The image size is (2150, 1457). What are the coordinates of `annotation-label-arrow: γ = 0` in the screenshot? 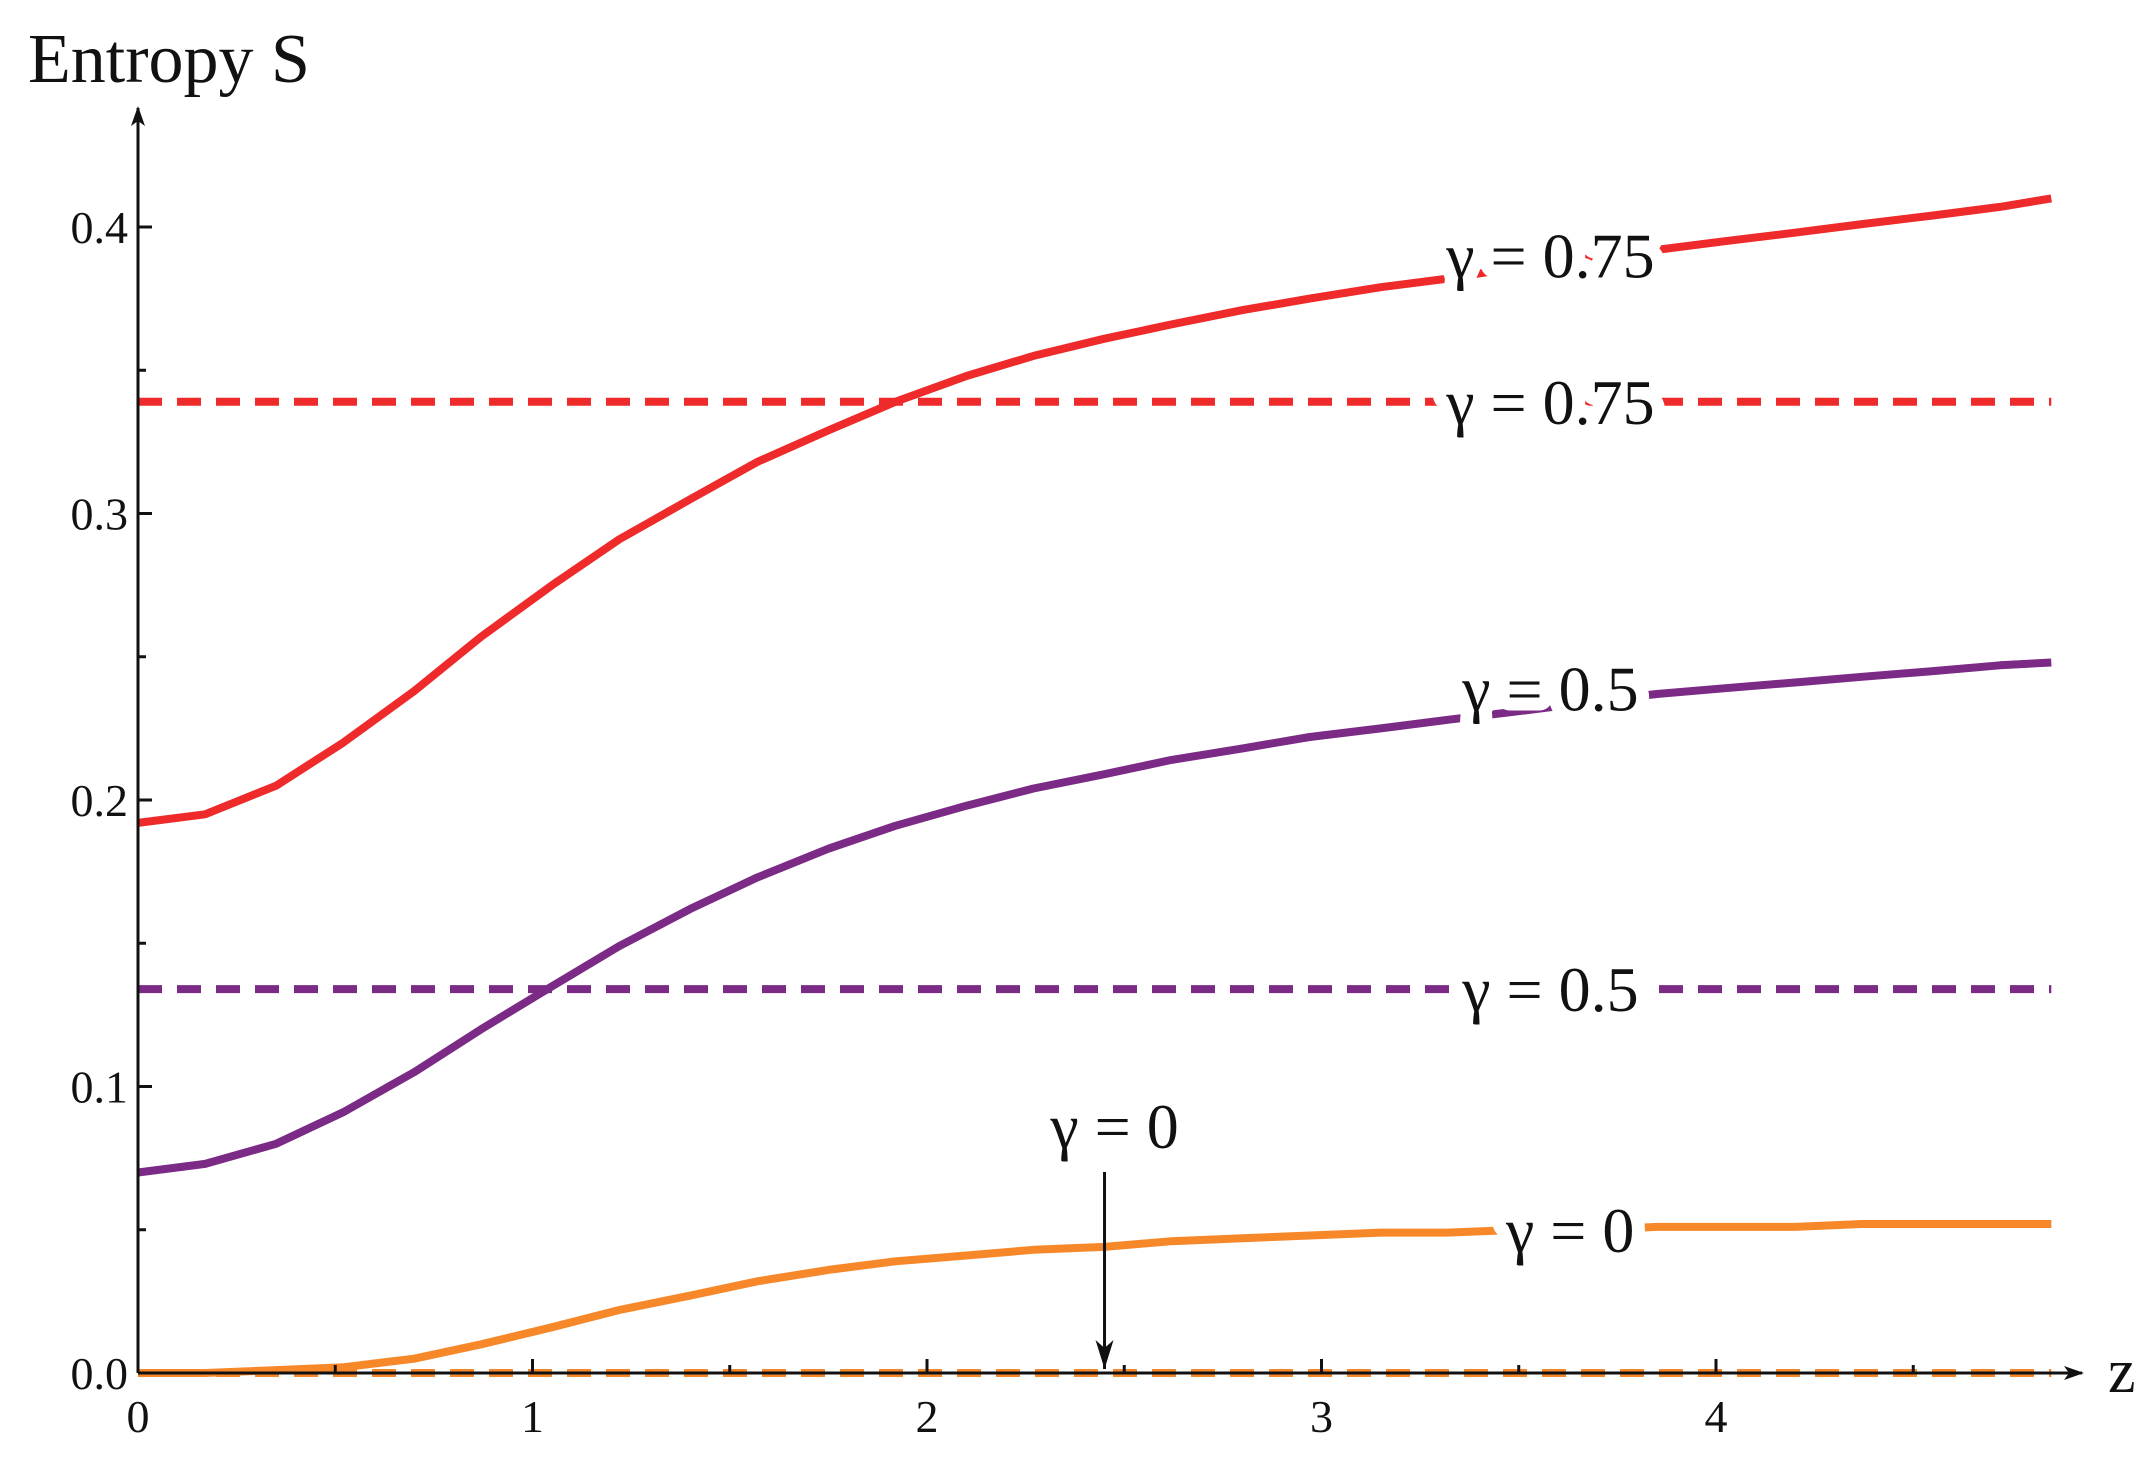 It's located at (1113, 1126).